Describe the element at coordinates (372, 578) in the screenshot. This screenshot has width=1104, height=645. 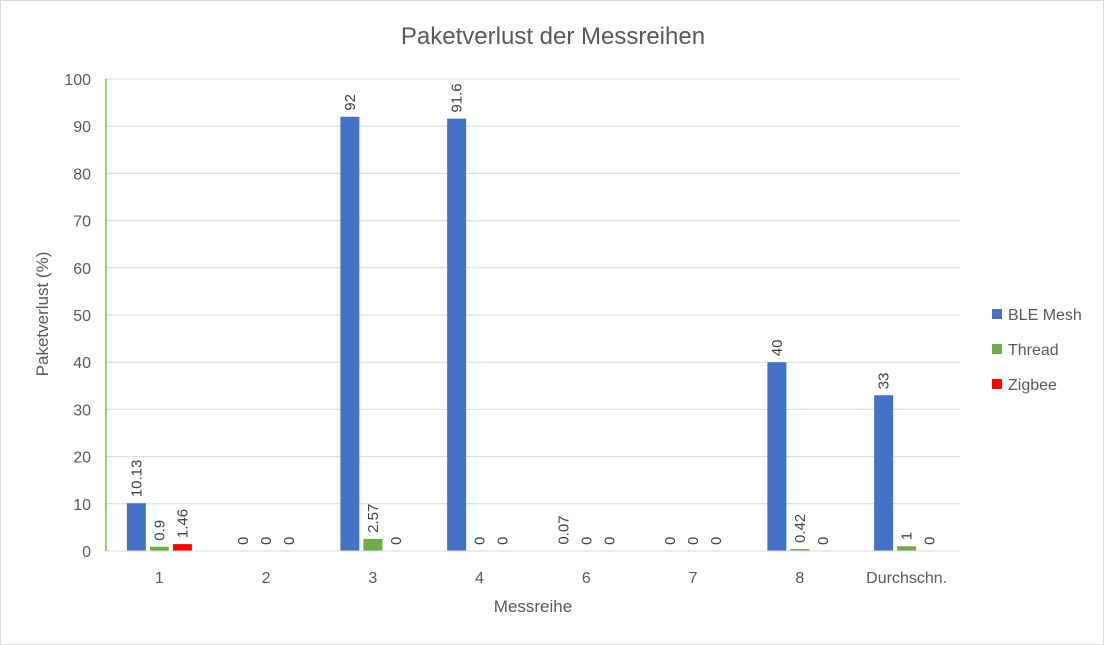
I see `x-tick-label: 3` at that location.